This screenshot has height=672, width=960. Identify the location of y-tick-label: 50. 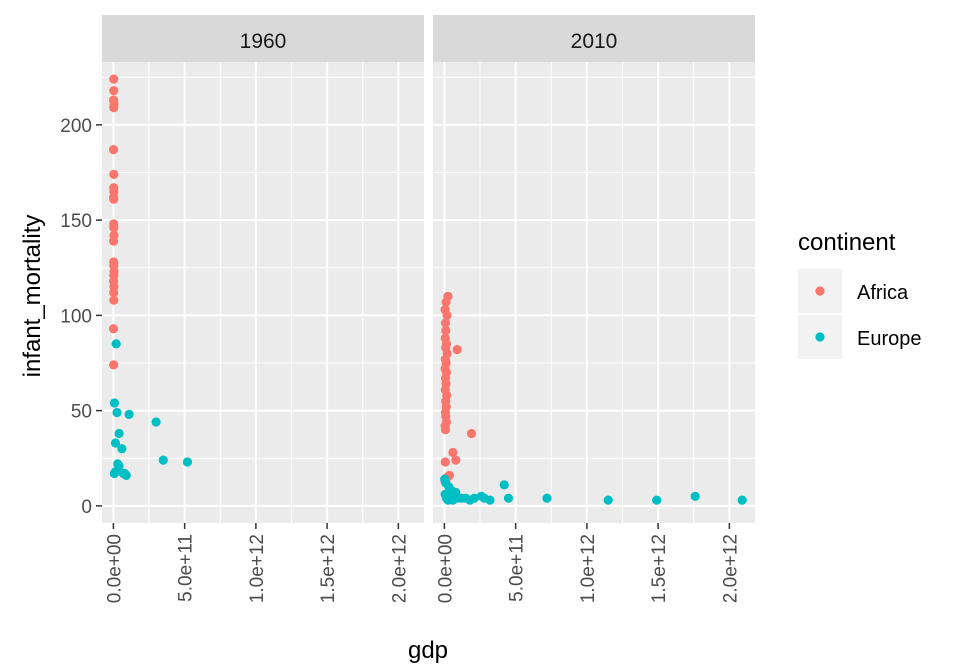
(81, 412).